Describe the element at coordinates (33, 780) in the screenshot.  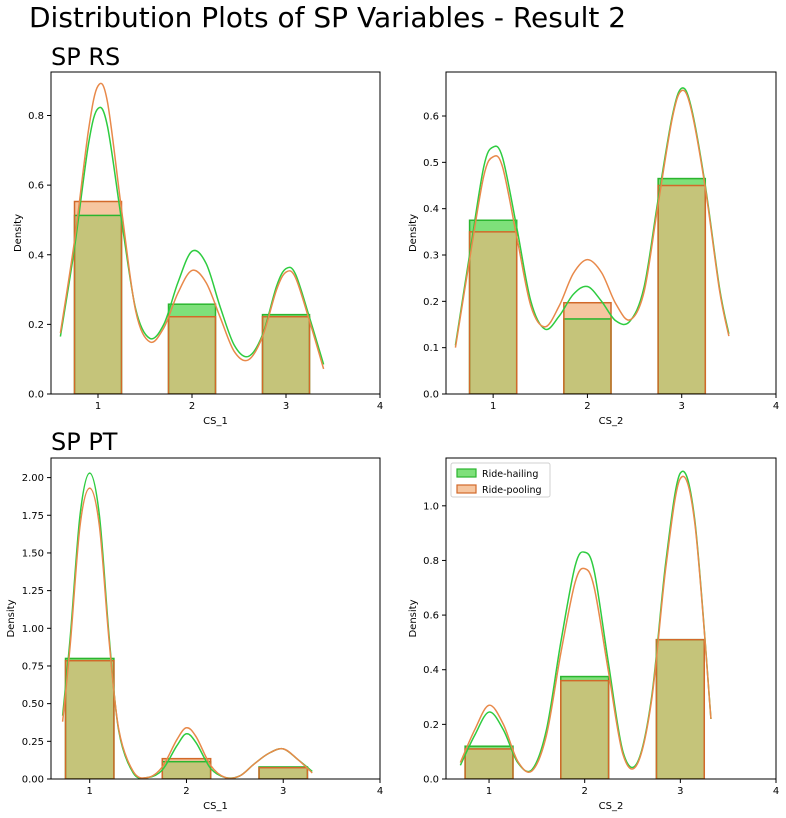
I see `y-tick-label: 0.00` at that location.